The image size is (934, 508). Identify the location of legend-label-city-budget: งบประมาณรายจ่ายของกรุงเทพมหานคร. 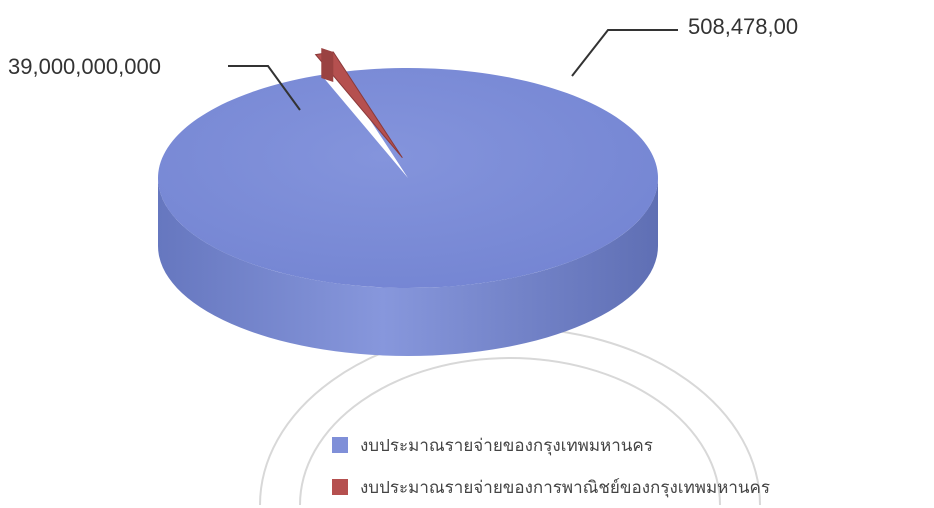
(506, 445).